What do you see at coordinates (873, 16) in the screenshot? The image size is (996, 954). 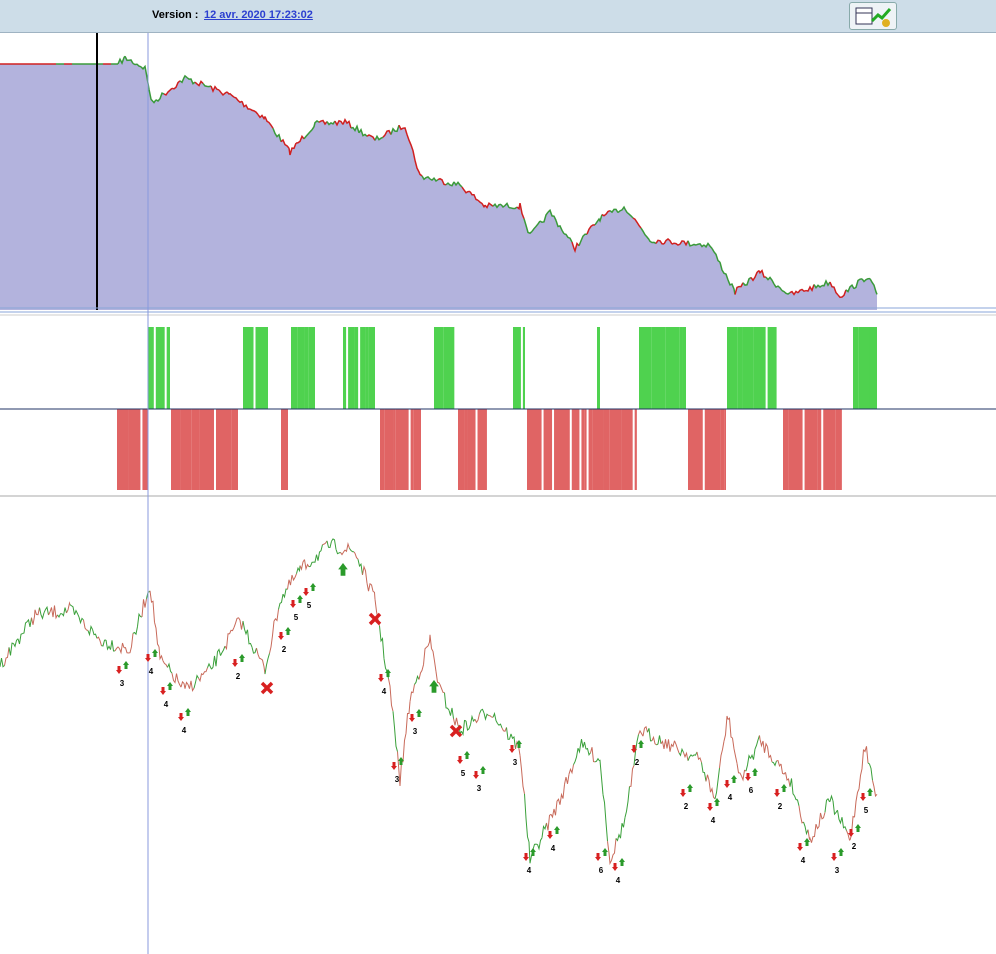 I see `chart-icon-button` at bounding box center [873, 16].